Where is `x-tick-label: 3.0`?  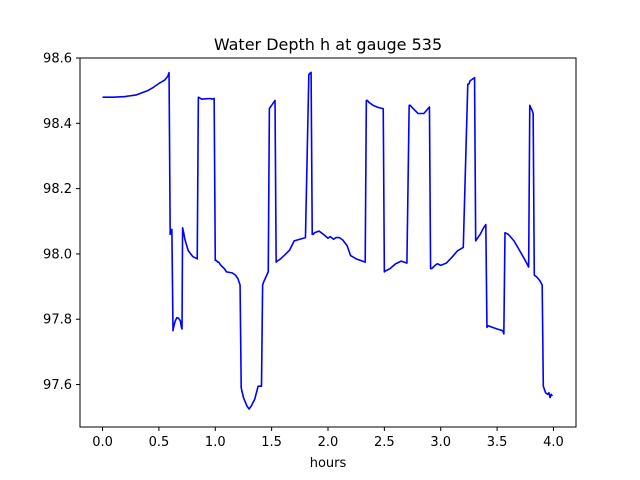 x-tick-label: 3.0 is located at coordinates (440, 442).